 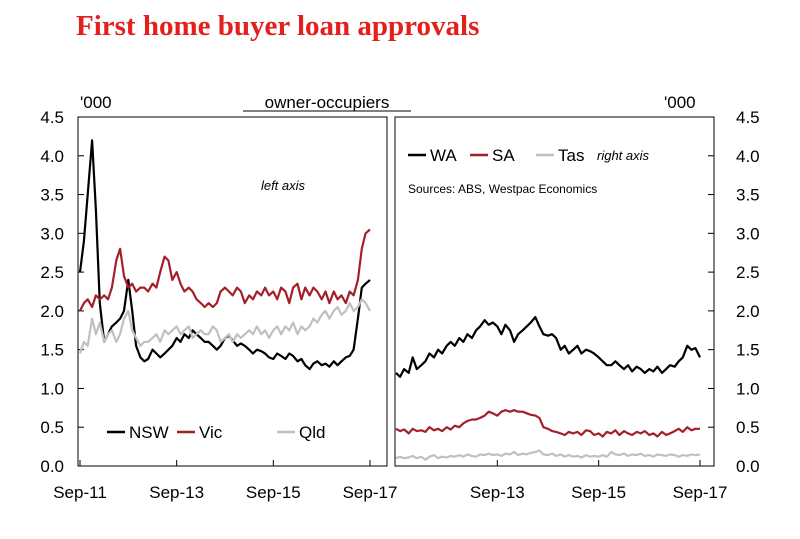 What do you see at coordinates (96, 102) in the screenshot?
I see `left-axis-unit: '000` at bounding box center [96, 102].